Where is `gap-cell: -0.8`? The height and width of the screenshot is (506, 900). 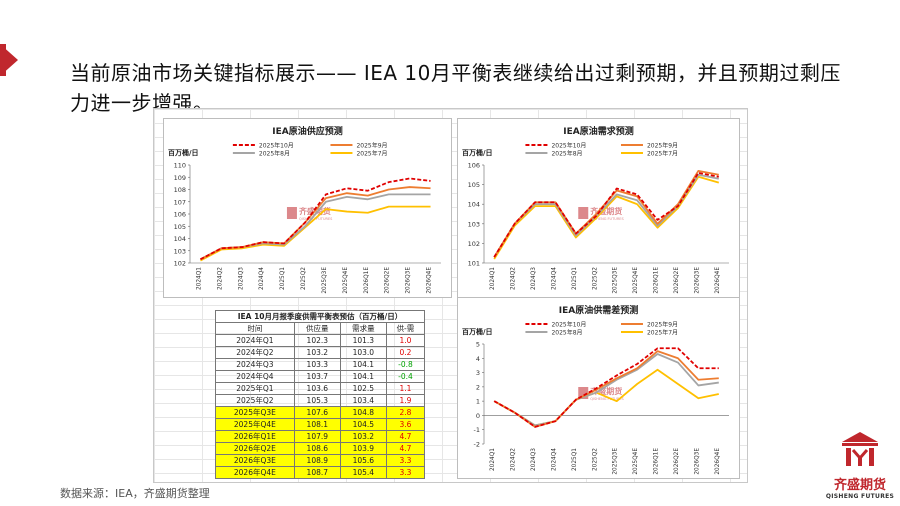 gap-cell: -0.8 is located at coordinates (405, 364).